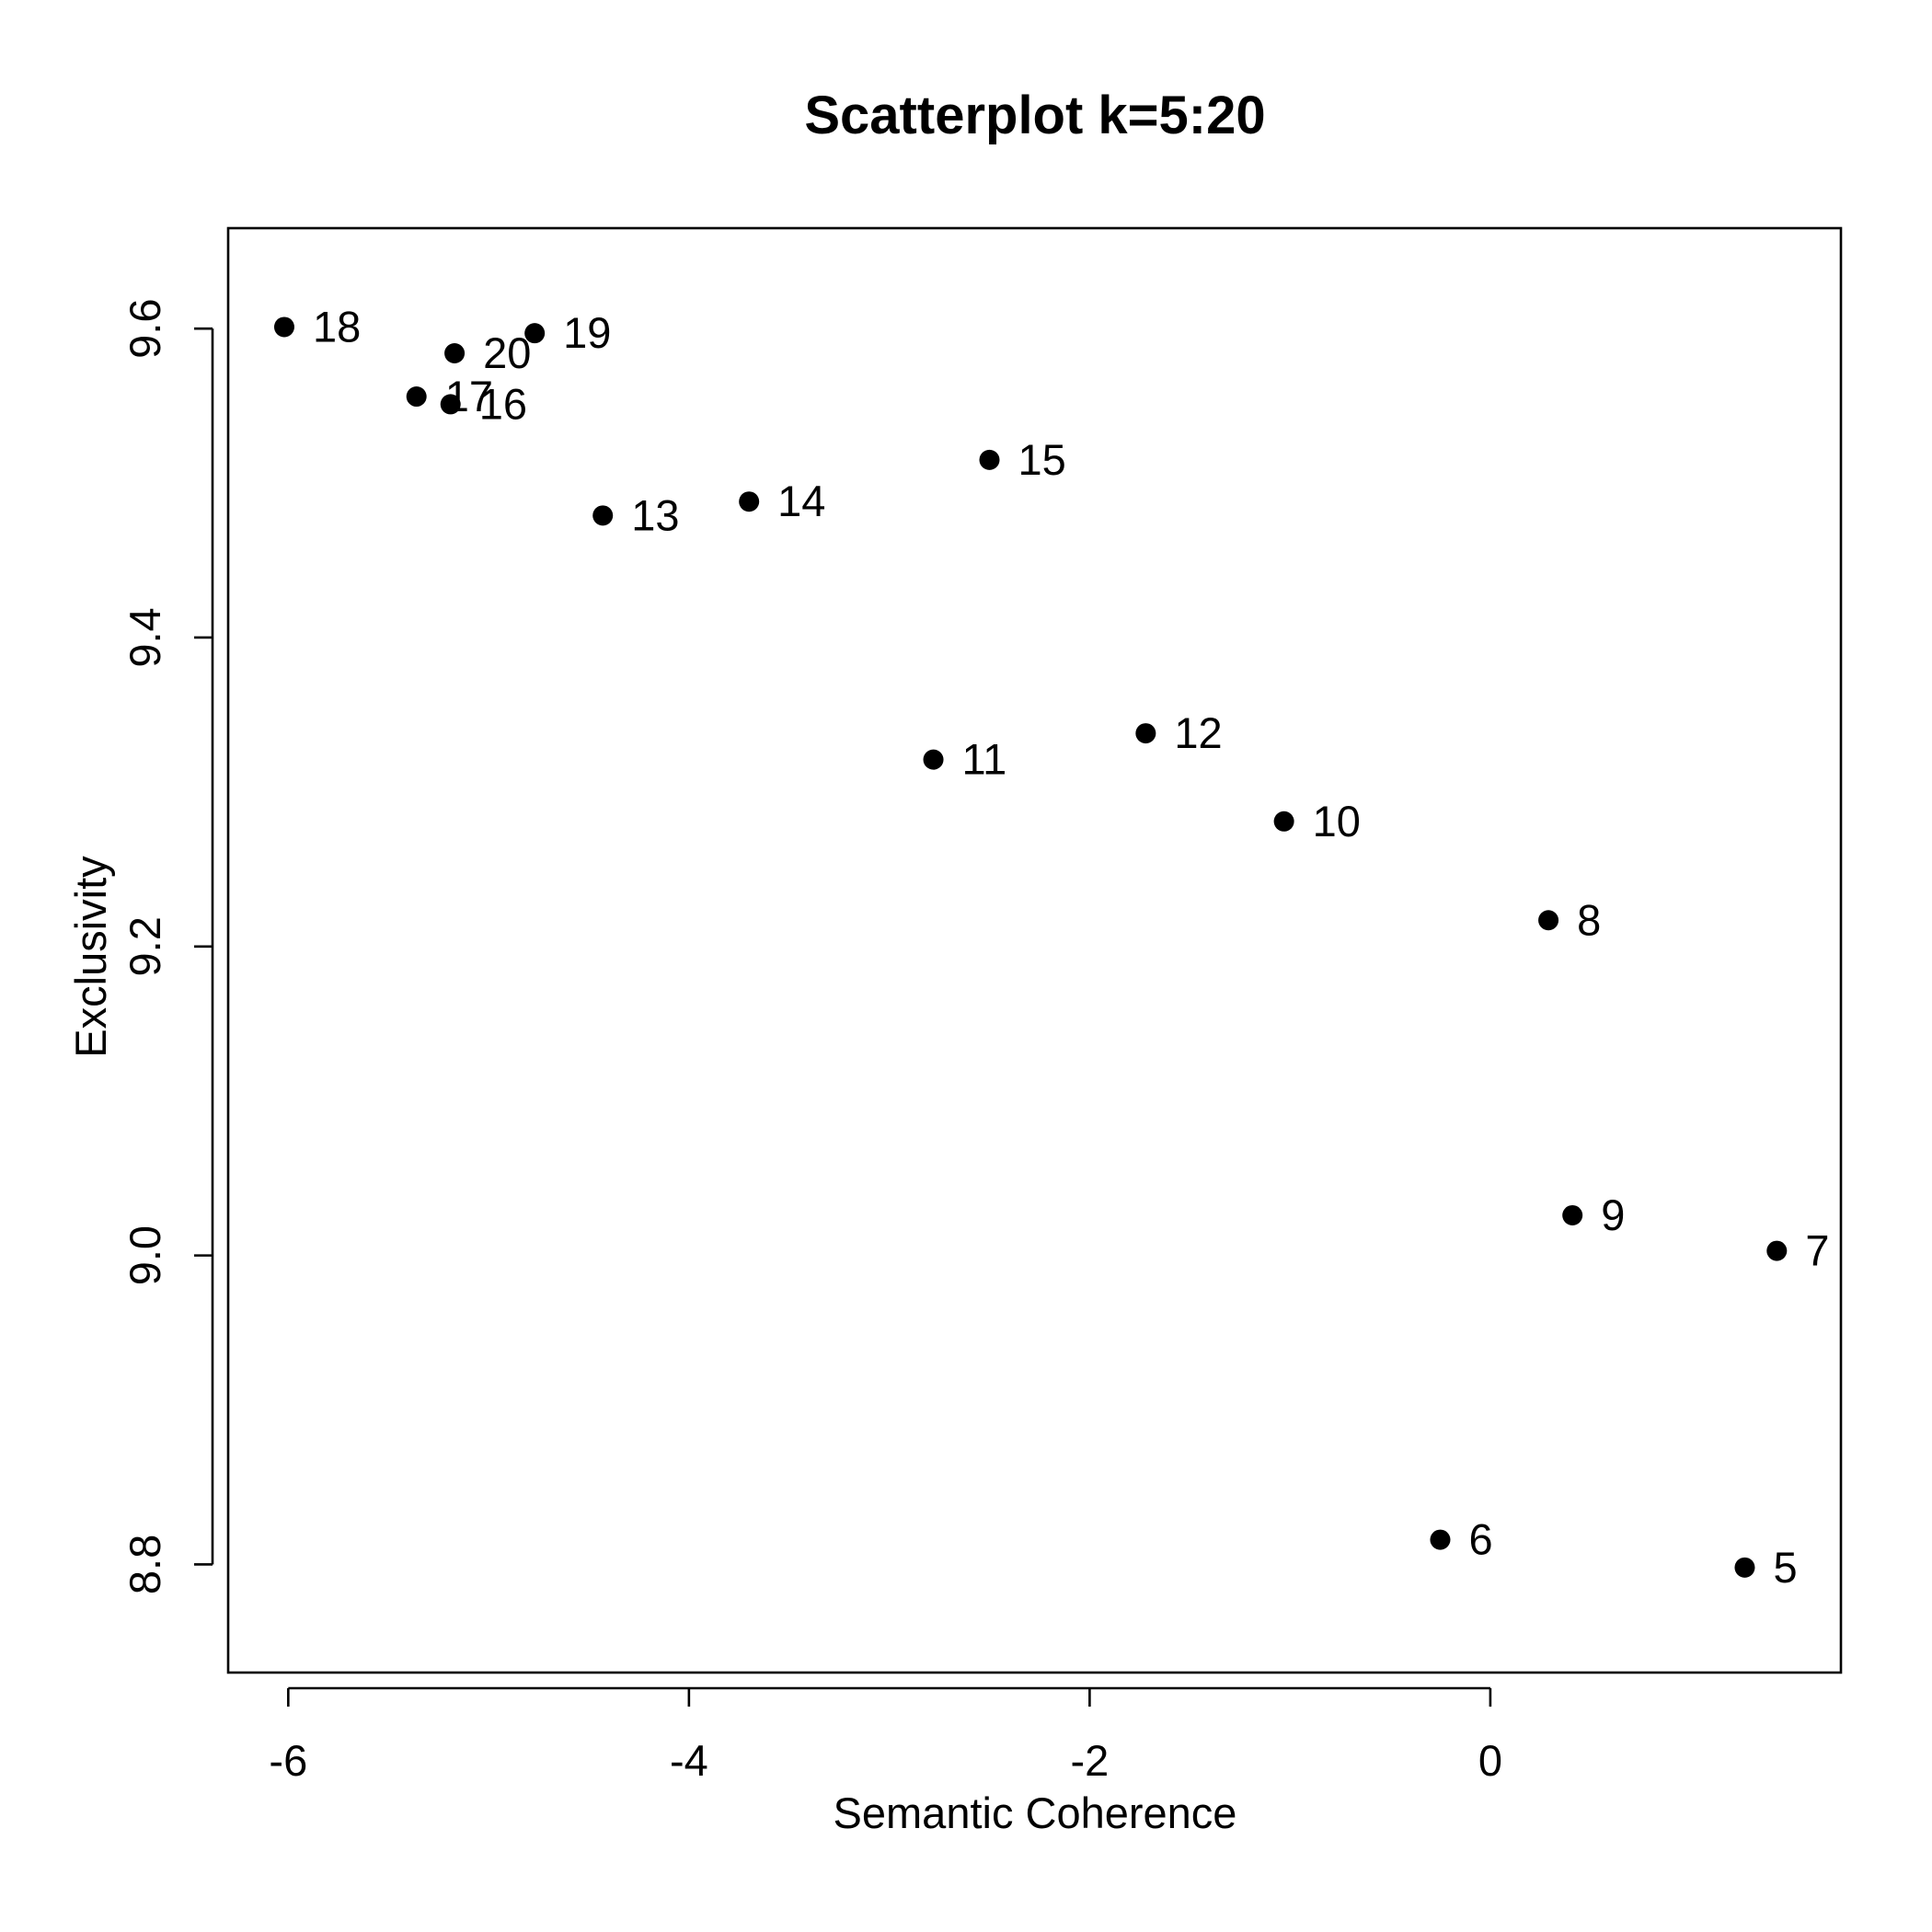 The image size is (1932, 1932). I want to click on point-label: 19, so click(587, 332).